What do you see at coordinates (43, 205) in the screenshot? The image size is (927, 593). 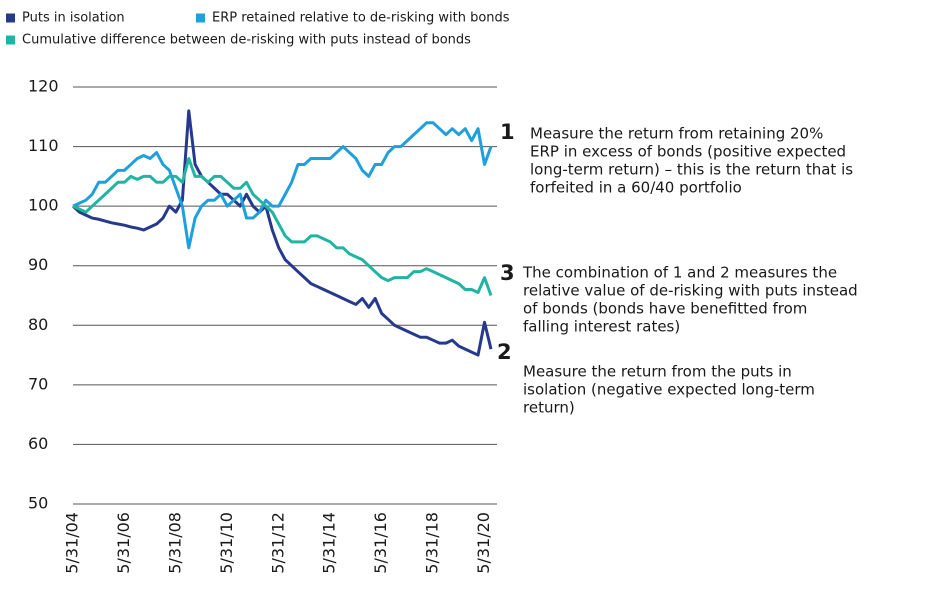 I see `y-tick-label: 100` at bounding box center [43, 205].